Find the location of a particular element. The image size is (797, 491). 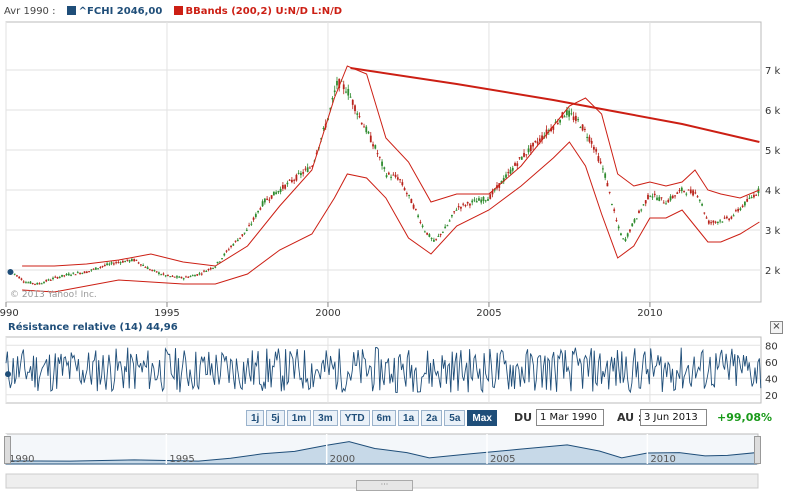

copyright: © 2013 Yahoo! Inc. is located at coordinates (53, 295).